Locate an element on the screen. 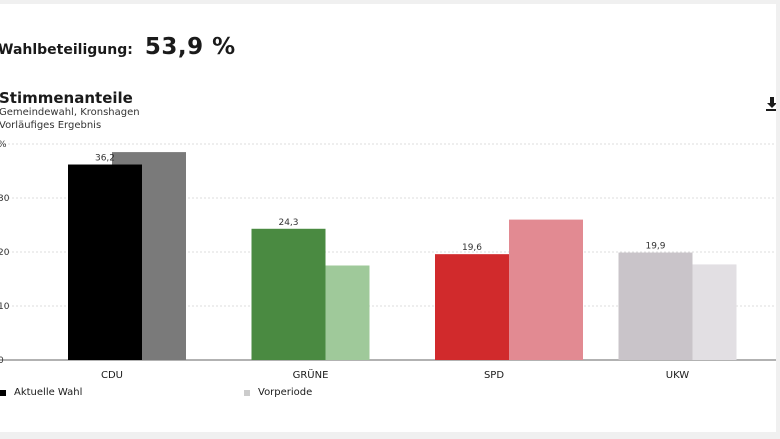 This screenshot has width=780, height=439. category-label: SPD is located at coordinates (494, 375).